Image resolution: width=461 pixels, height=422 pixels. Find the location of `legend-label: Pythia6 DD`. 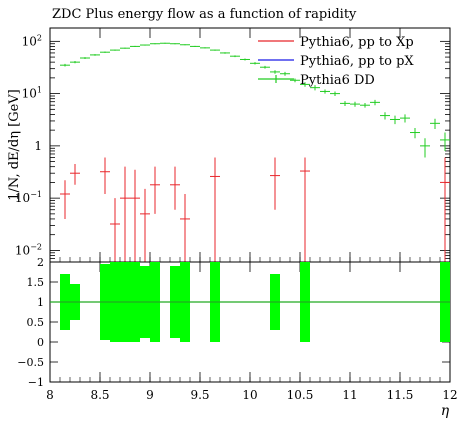

legend-label: Pythia6 DD is located at coordinates (337, 80).